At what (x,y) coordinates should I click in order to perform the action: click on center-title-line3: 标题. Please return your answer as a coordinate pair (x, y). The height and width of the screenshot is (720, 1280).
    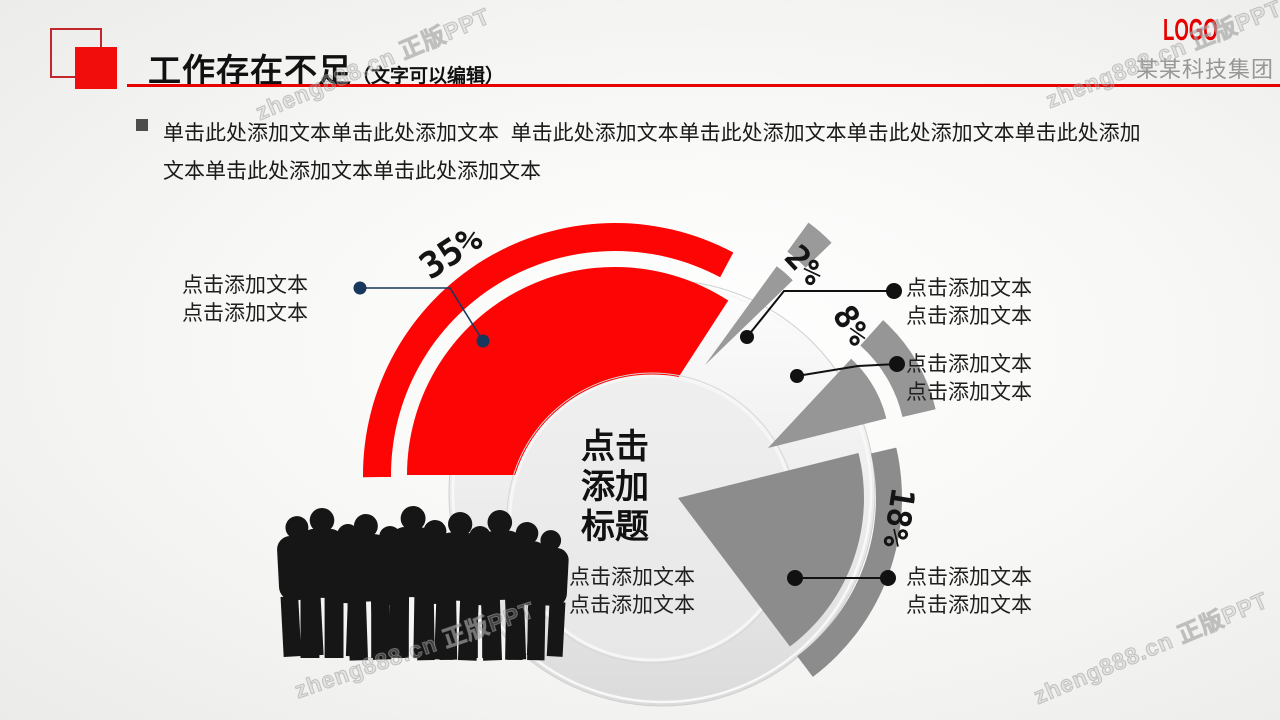
    Looking at the image, I should click on (615, 527).